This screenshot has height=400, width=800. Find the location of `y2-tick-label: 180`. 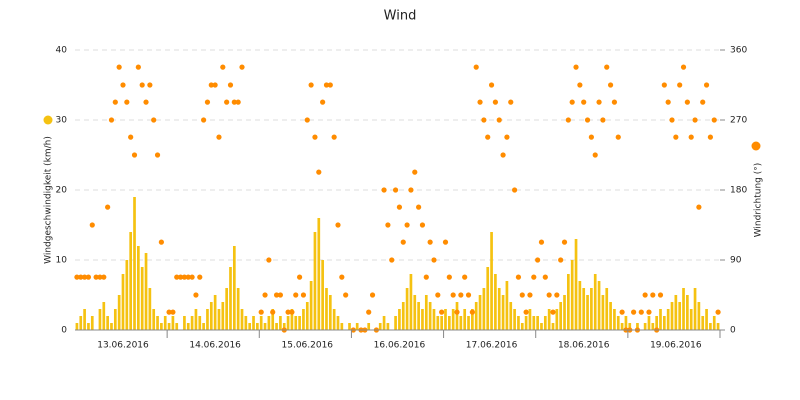

y2-tick-label: 180 is located at coordinates (738, 191).